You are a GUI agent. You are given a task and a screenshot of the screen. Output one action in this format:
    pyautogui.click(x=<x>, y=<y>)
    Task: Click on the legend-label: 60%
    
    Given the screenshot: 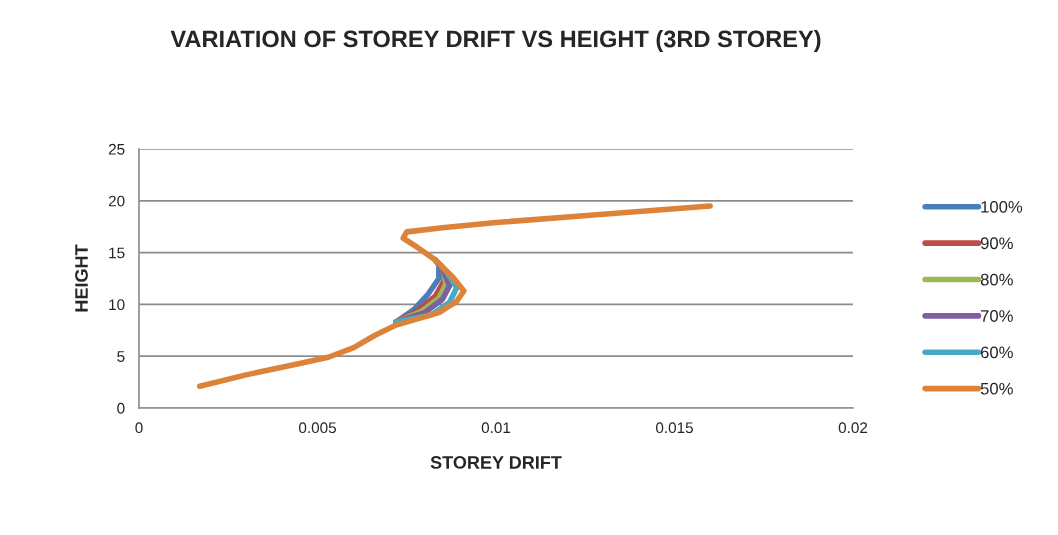 What is the action you would take?
    pyautogui.click(x=996, y=352)
    